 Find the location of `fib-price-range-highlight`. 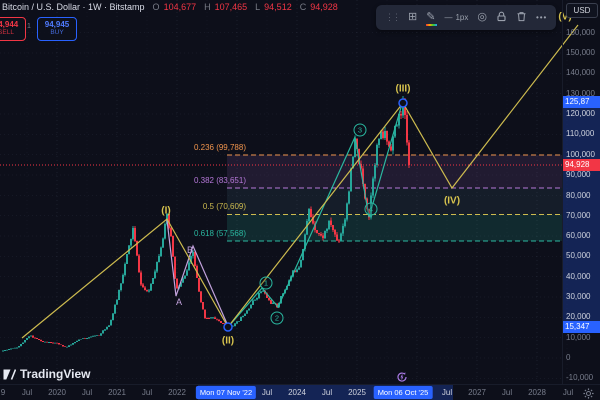

fib-price-range-highlight is located at coordinates (581, 214).